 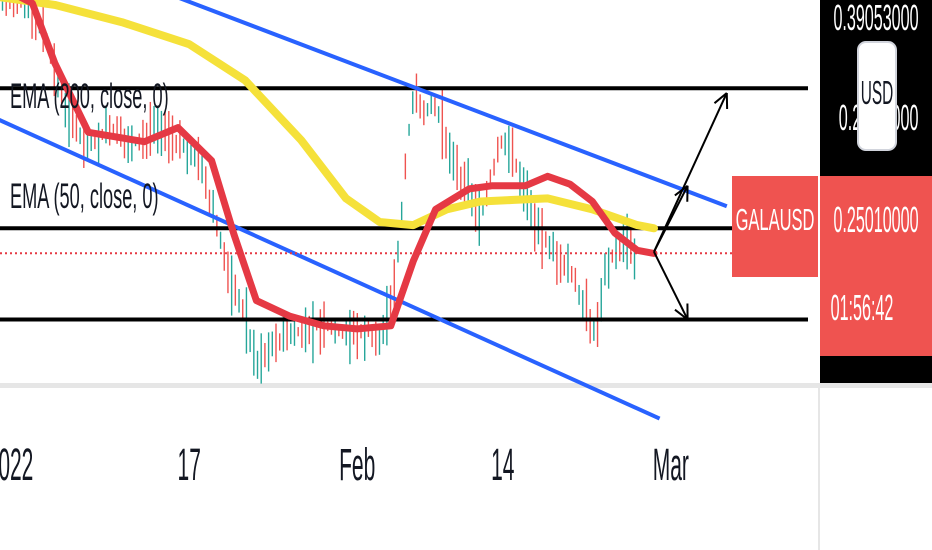 I want to click on price-scale-top-label: 0.39053000, so click(x=875, y=19).